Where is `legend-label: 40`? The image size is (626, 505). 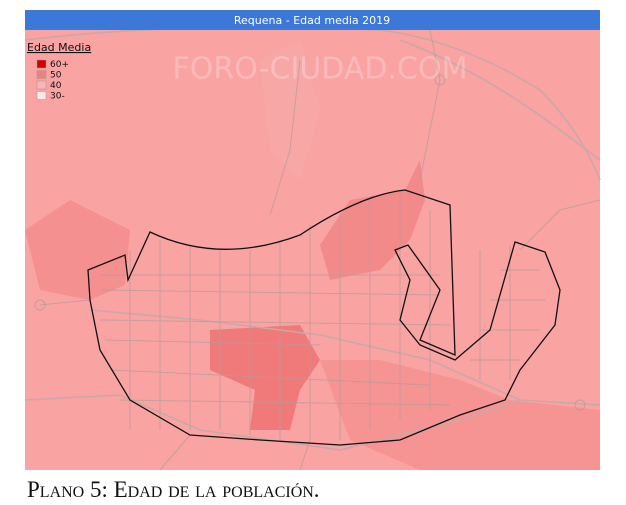
legend-label: 40 is located at coordinates (56, 86).